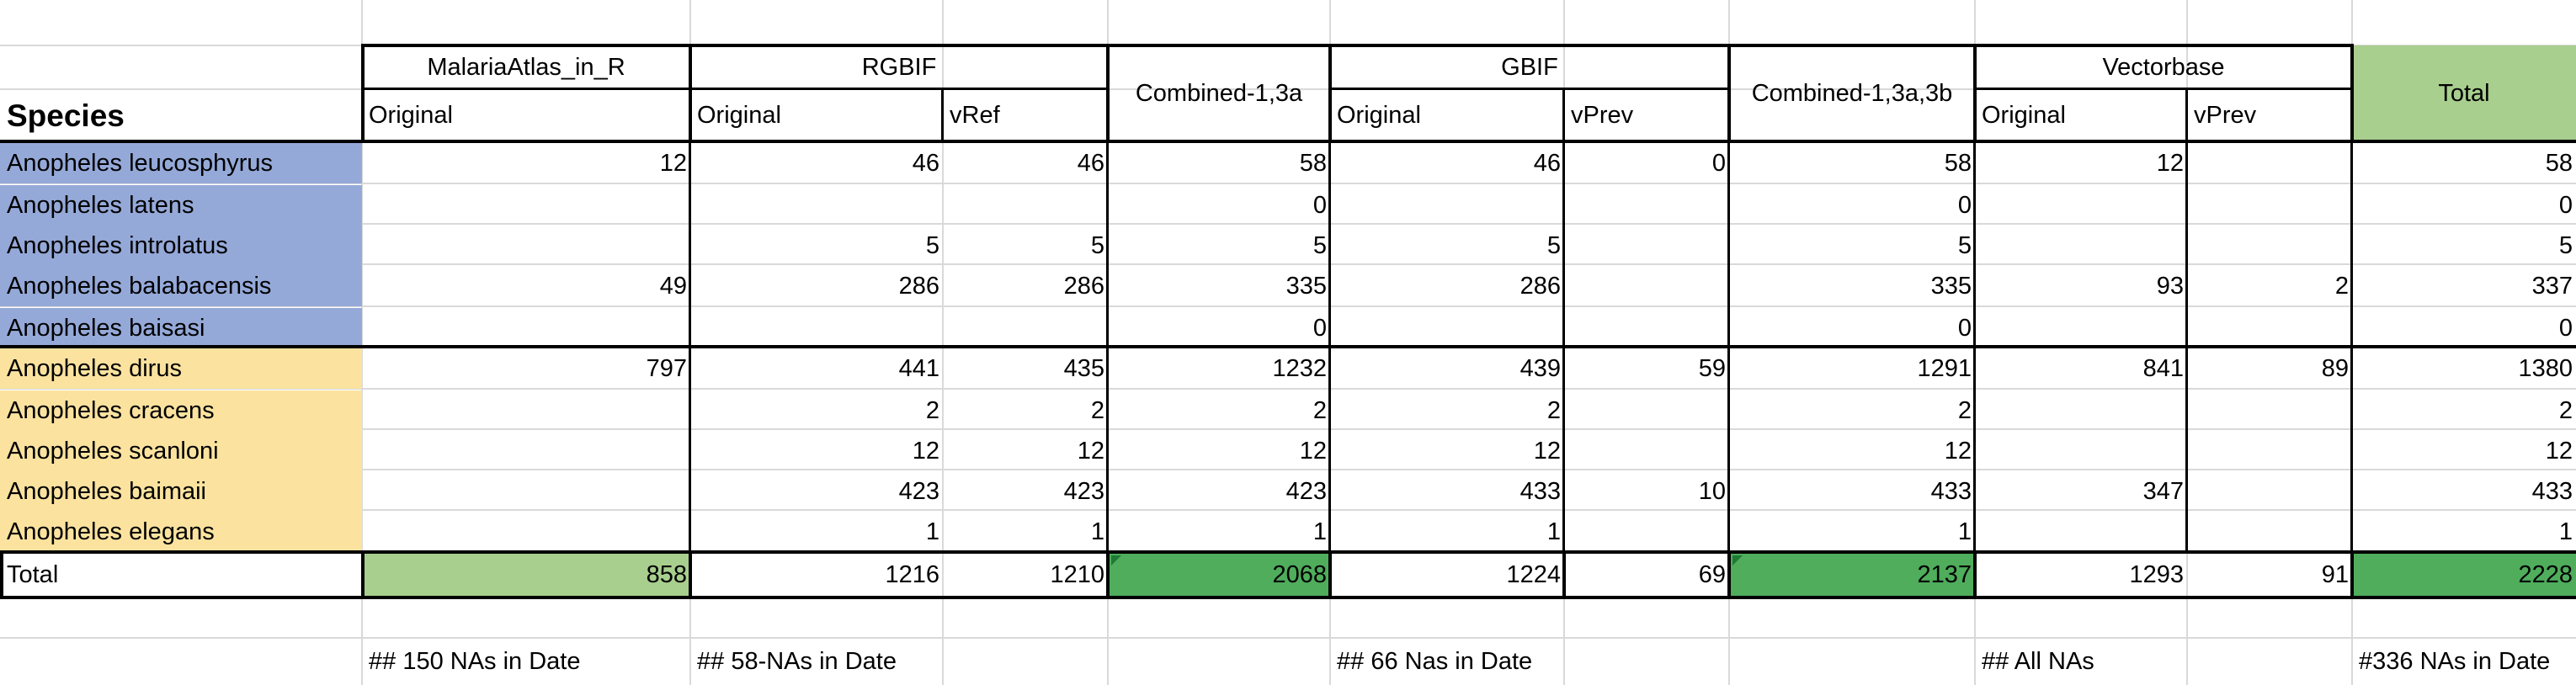  I want to click on value-cell-rgbif-orig, so click(816, 205).